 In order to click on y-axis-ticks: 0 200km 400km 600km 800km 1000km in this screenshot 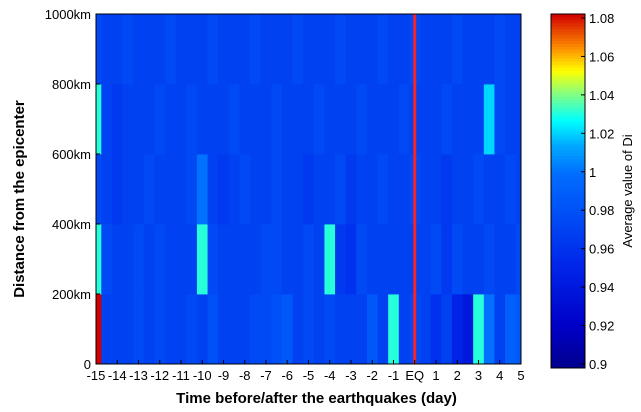, I will do `click(72, 189)`.